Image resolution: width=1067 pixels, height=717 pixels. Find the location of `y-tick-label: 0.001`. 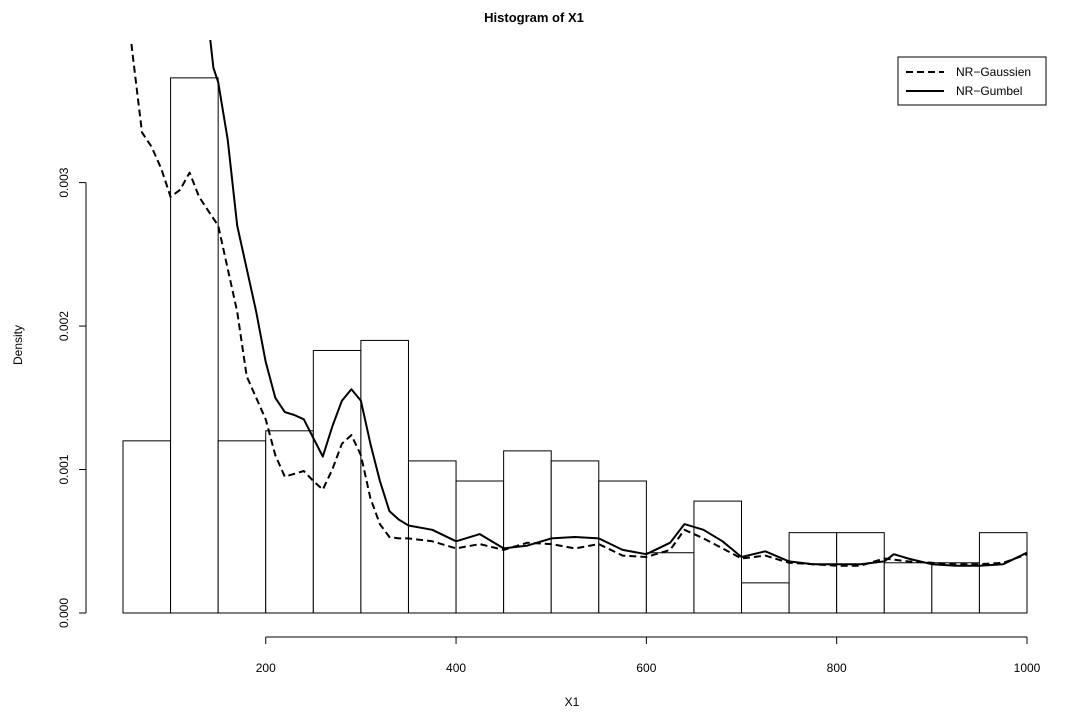

y-tick-label: 0.001 is located at coordinates (64, 469).